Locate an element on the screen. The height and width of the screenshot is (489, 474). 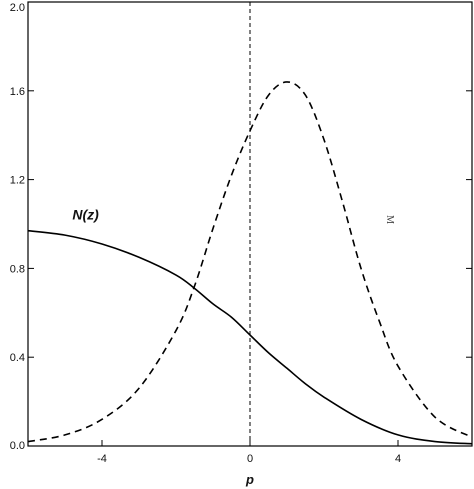
y-tick-label: 0.4 is located at coordinates (17, 358).